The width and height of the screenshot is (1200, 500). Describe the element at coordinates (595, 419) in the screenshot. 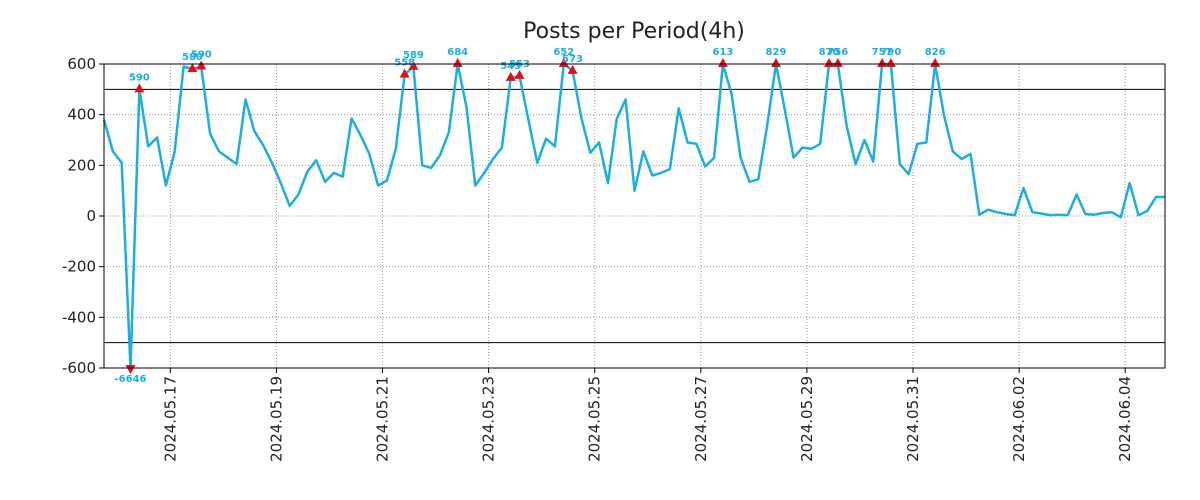

I see `x-tick-label: 2024.05.25` at that location.